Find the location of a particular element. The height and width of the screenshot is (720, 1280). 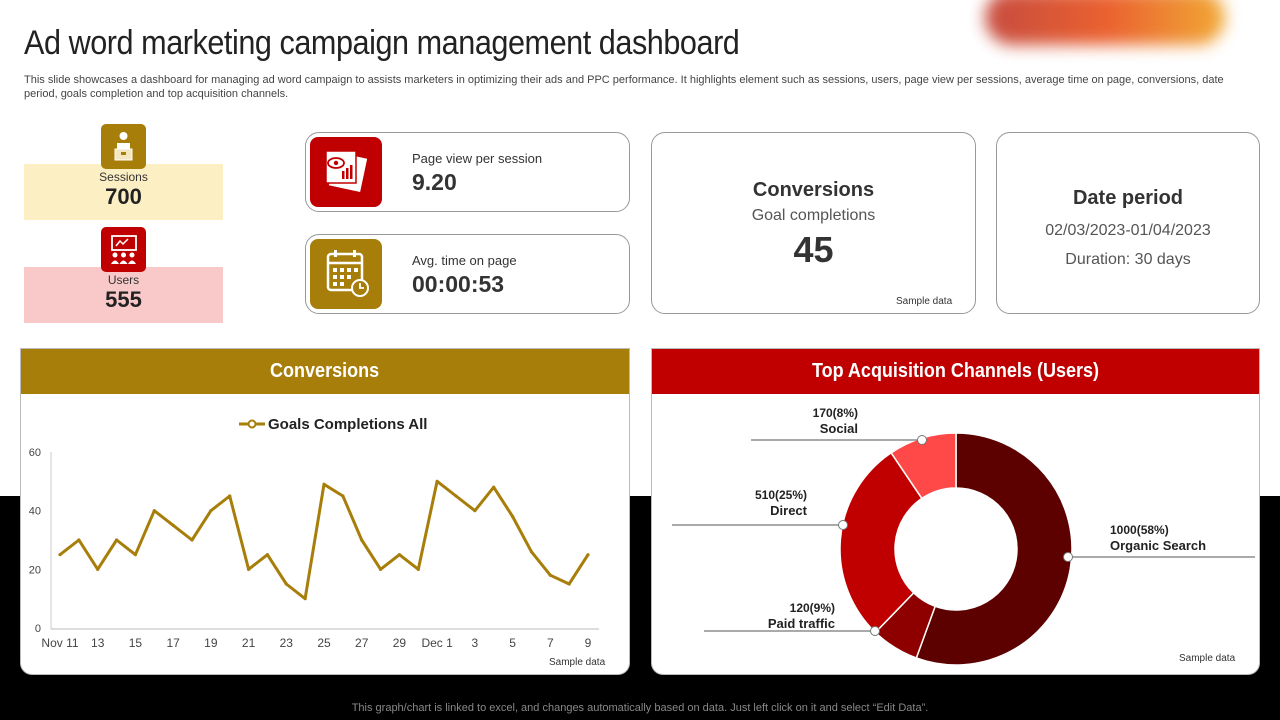

channels-panel-title: Top Acquisition Channels (Users) is located at coordinates (955, 371).